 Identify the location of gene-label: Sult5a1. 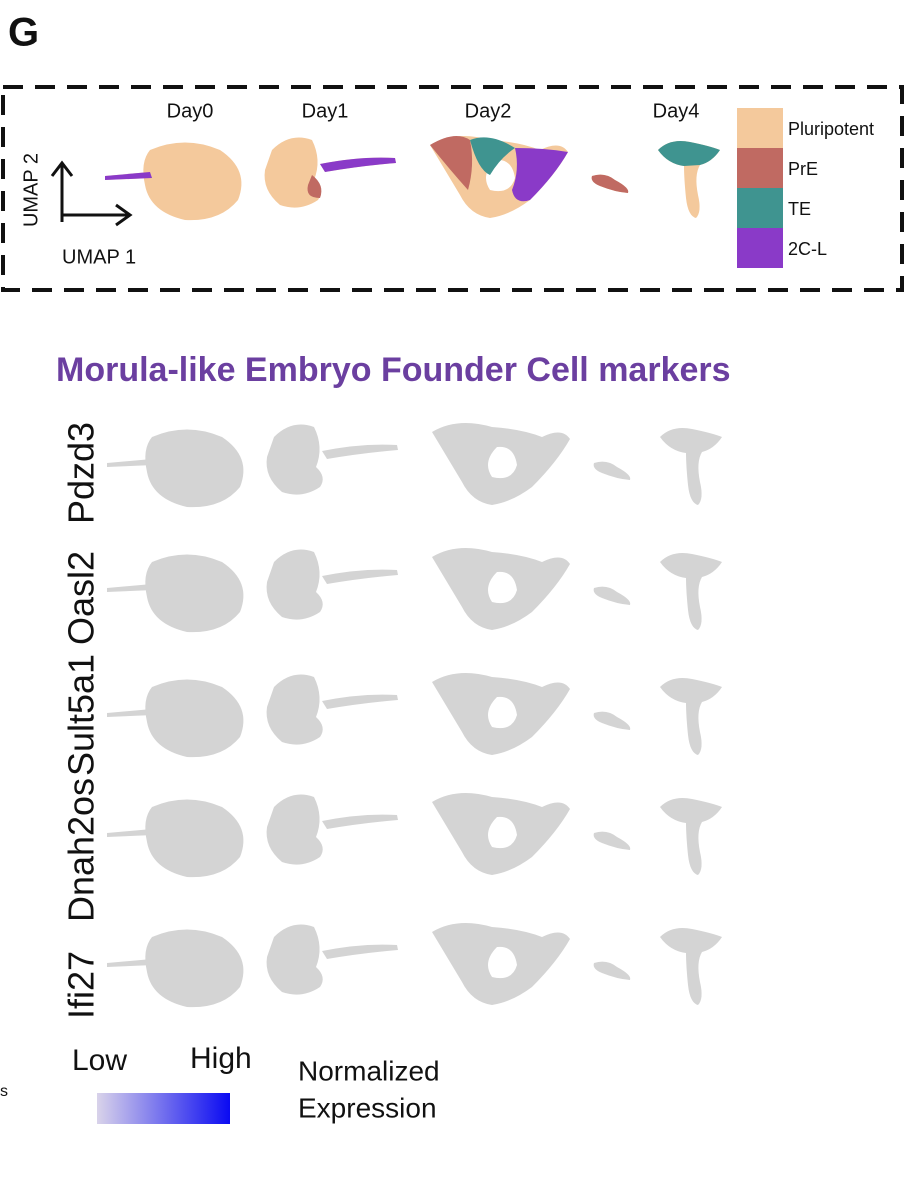
(81, 715).